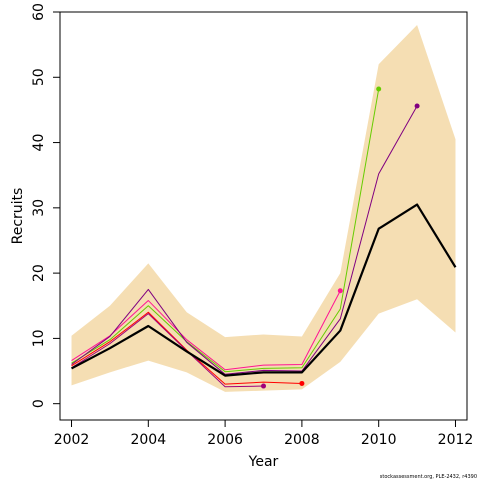 The height and width of the screenshot is (480, 480). I want to click on y-tick-label: 0, so click(39, 403).